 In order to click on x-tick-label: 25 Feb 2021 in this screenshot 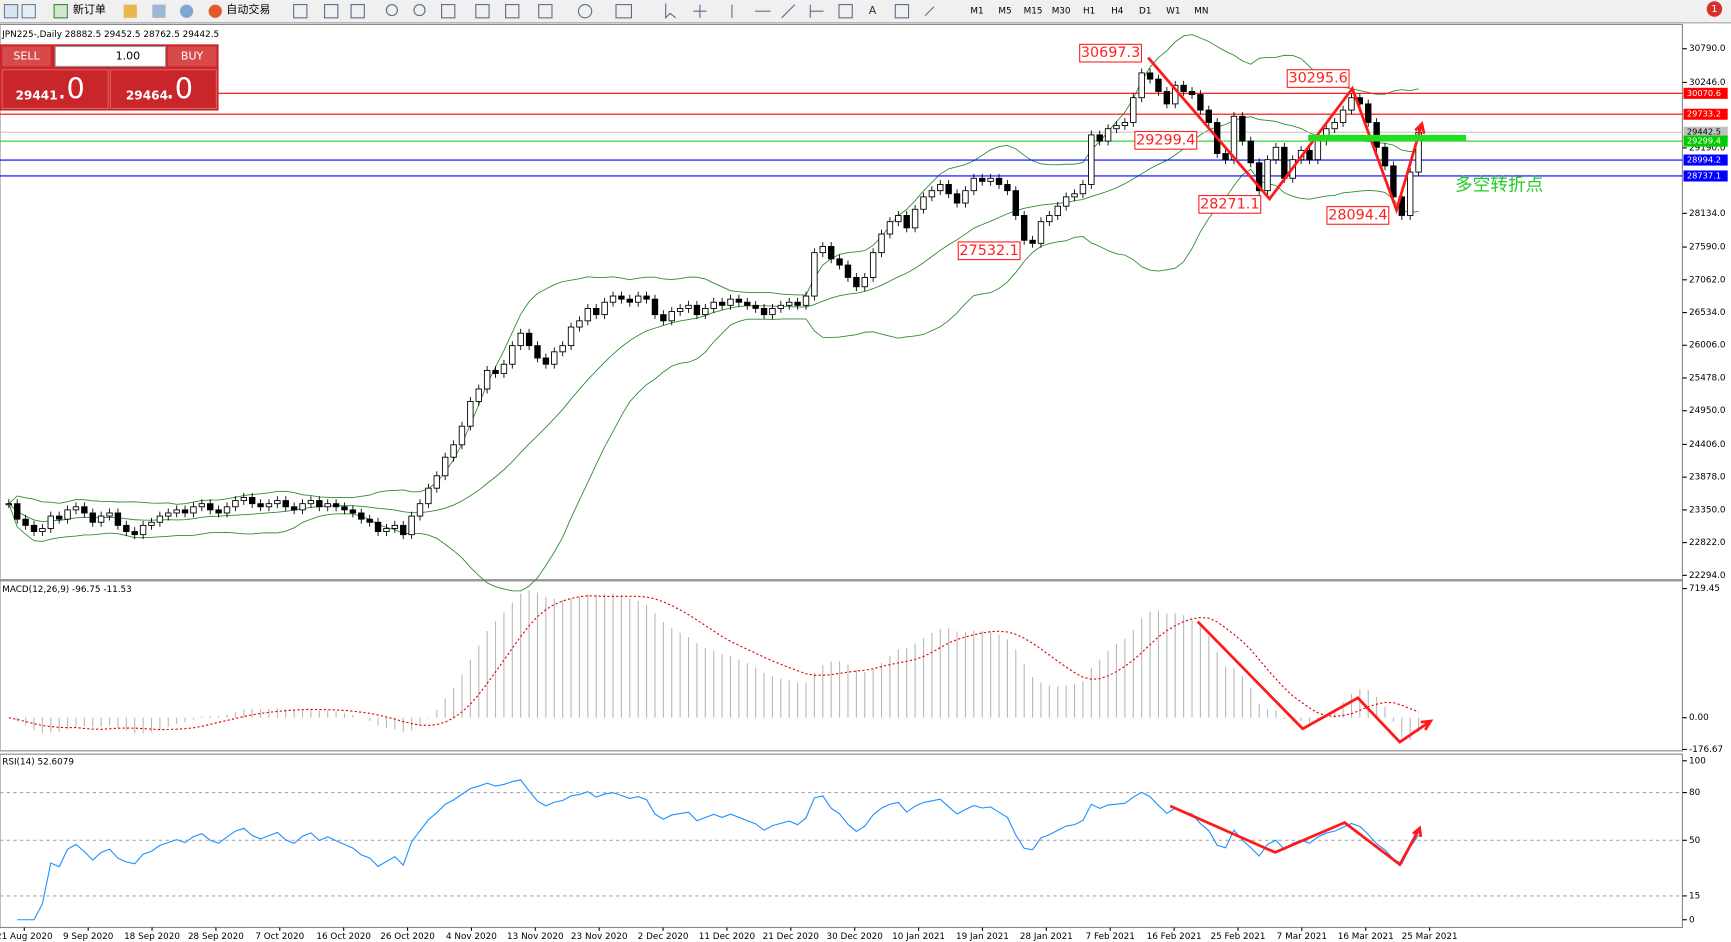, I will do `click(1238, 937)`.